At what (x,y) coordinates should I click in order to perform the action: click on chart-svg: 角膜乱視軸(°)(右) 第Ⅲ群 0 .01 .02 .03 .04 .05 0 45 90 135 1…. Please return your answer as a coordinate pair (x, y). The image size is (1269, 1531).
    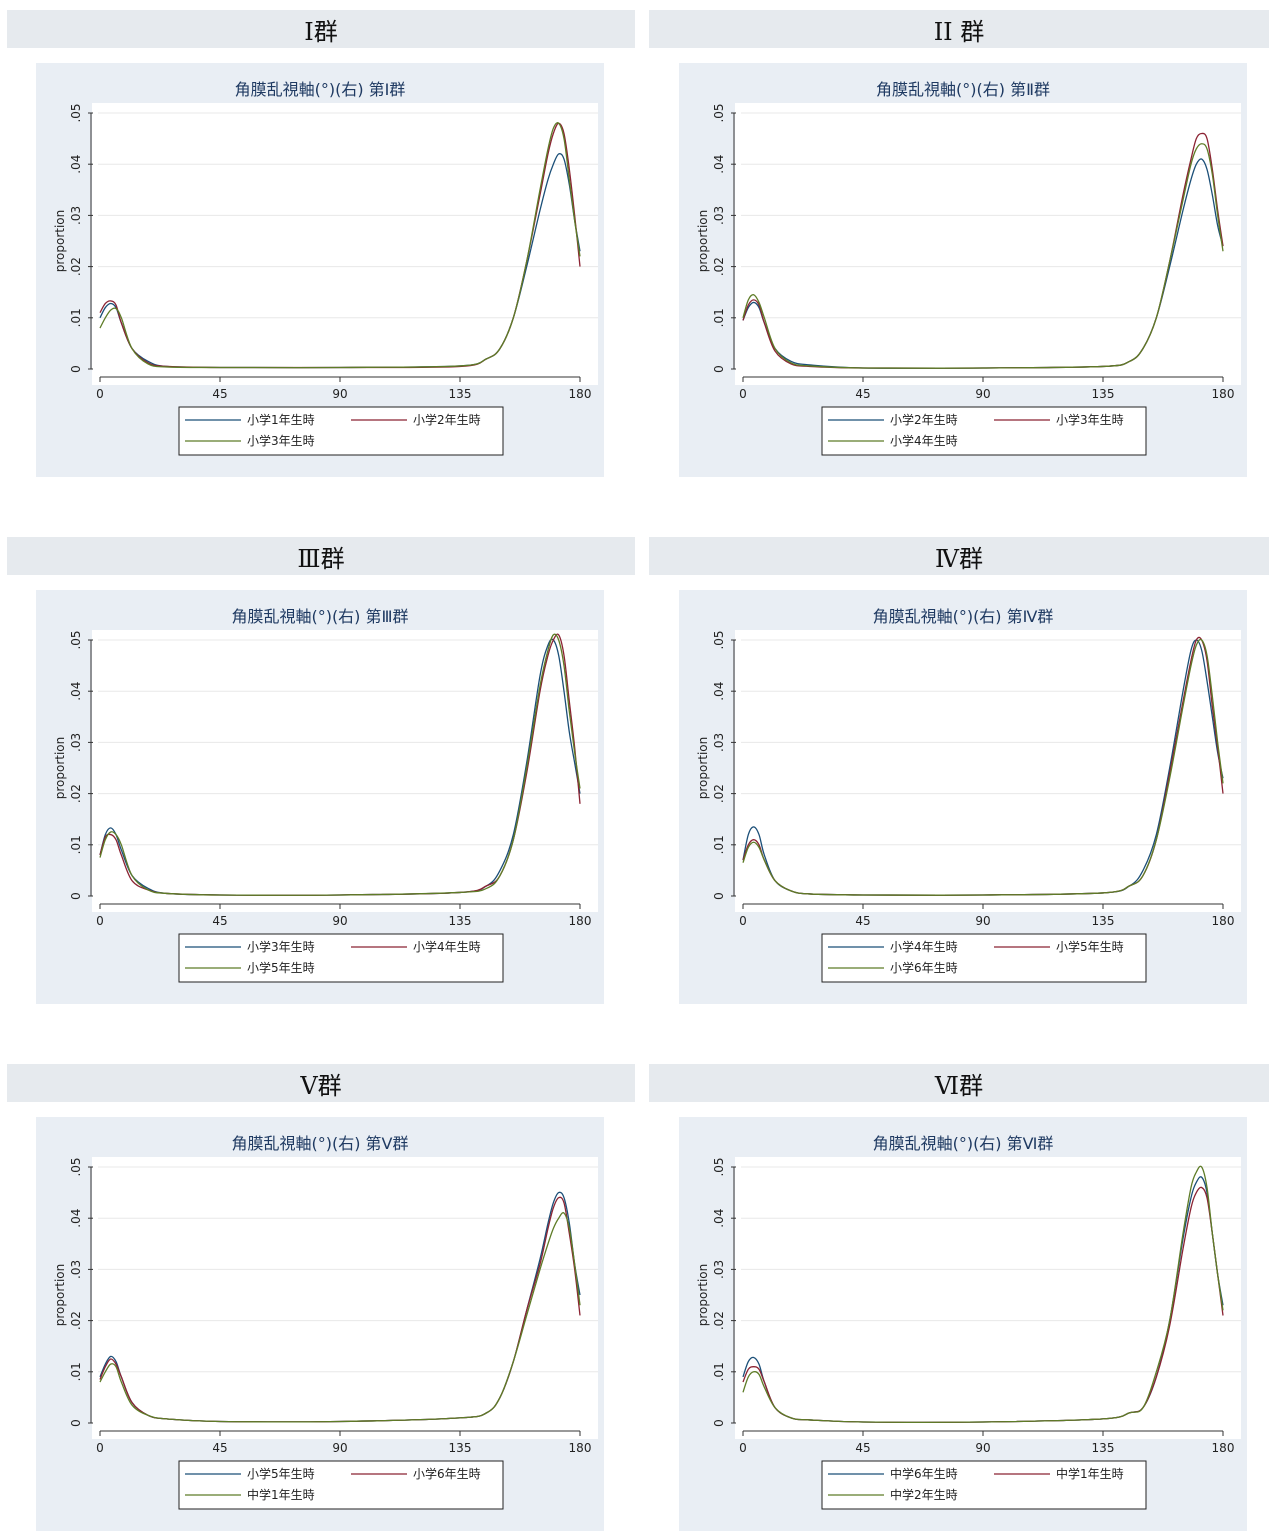
    Looking at the image, I should click on (325, 795).